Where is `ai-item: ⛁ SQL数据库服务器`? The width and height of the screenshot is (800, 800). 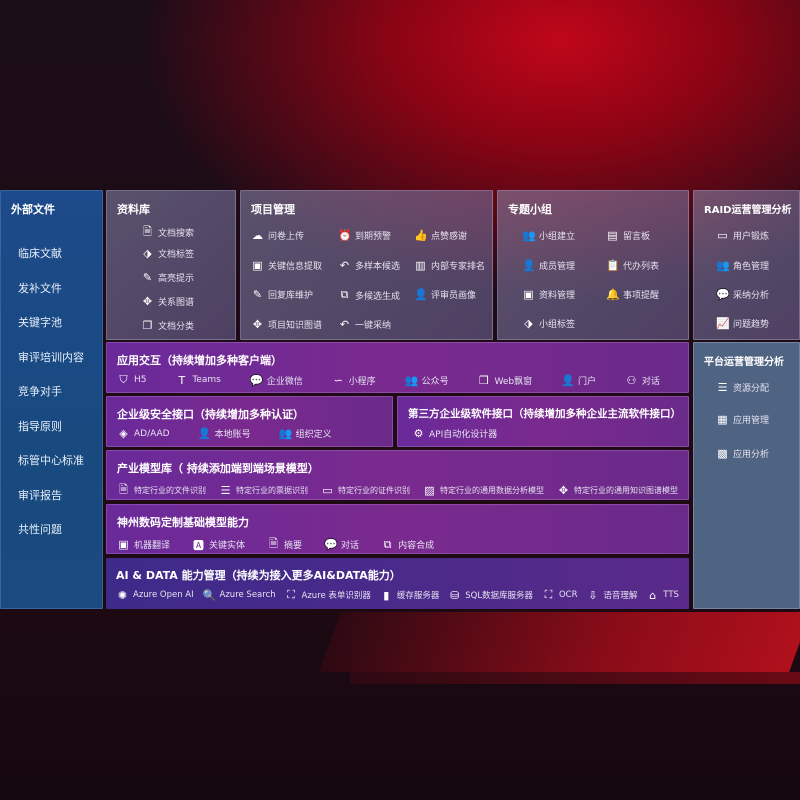
ai-item: ⛁ SQL数据库服务器 is located at coordinates (490, 595).